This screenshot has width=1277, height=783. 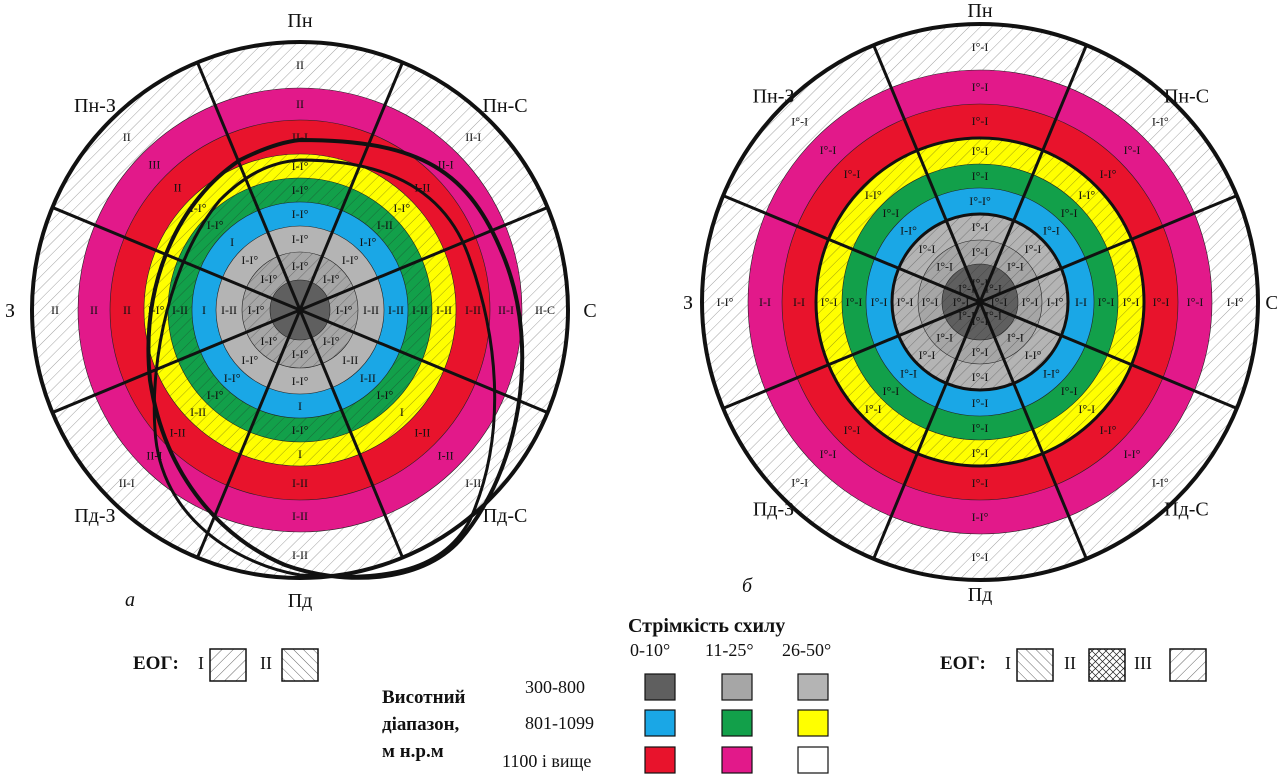 I want to click on rose-b-ring-2-edge, so click(x=980, y=302).